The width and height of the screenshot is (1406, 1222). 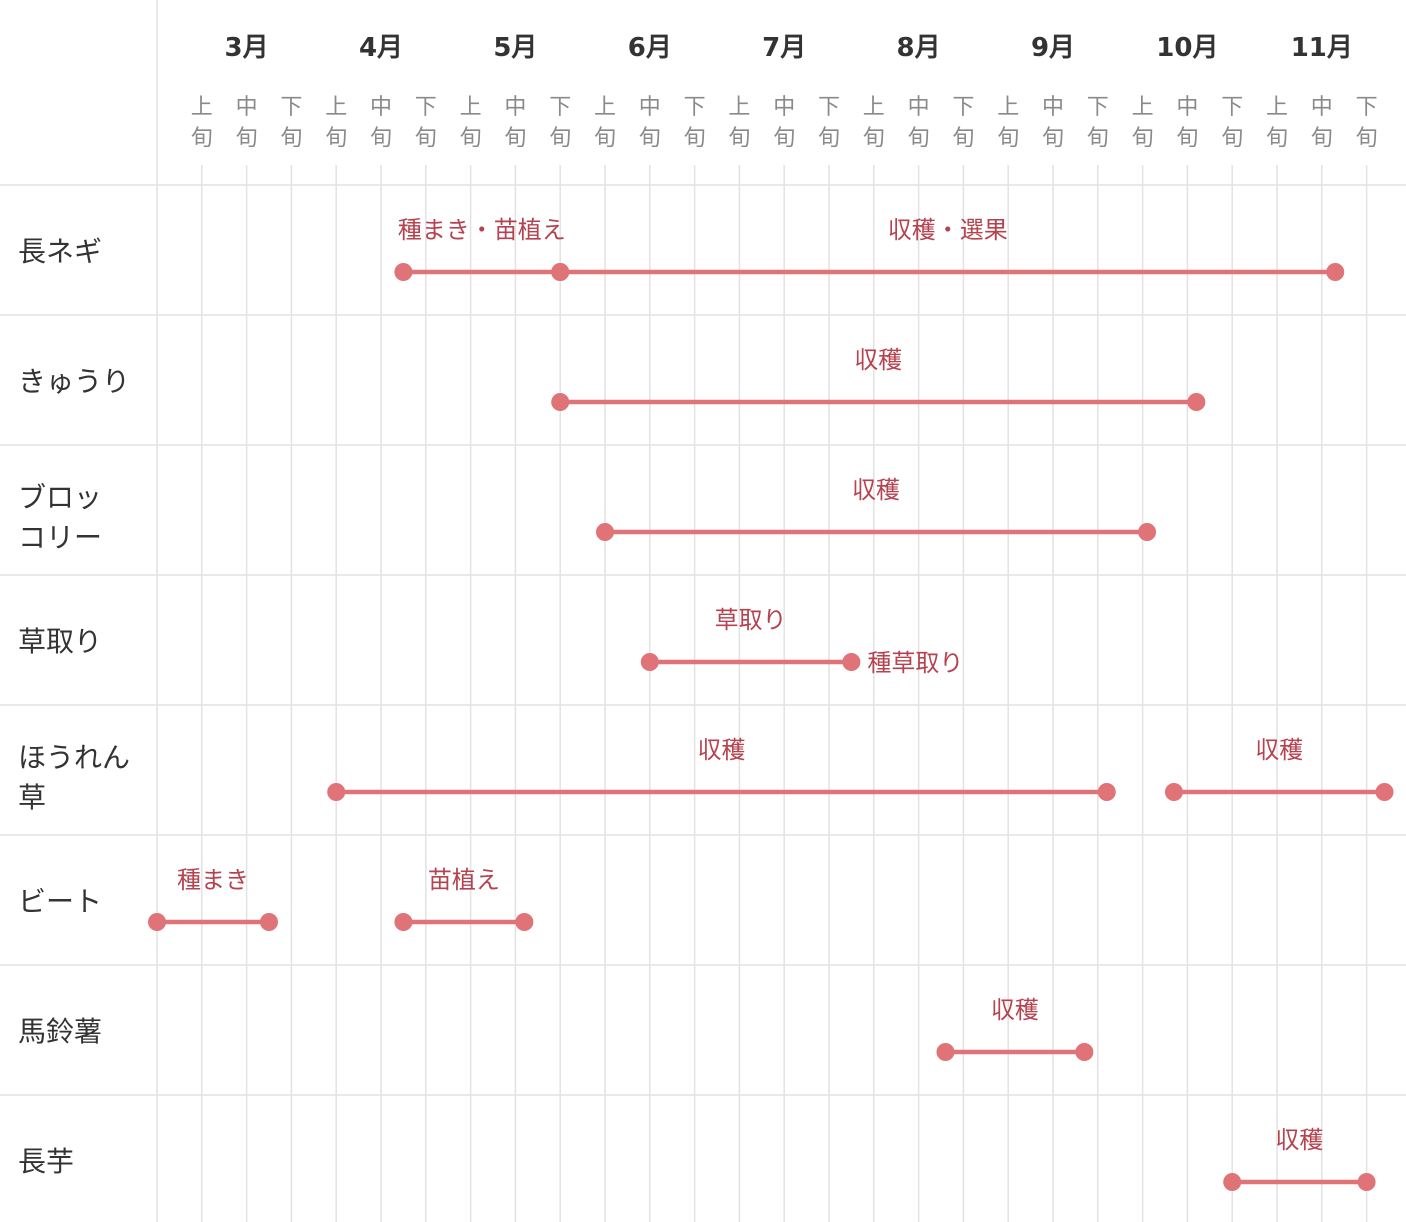 I want to click on activity-label: 種まき, so click(x=213, y=880).